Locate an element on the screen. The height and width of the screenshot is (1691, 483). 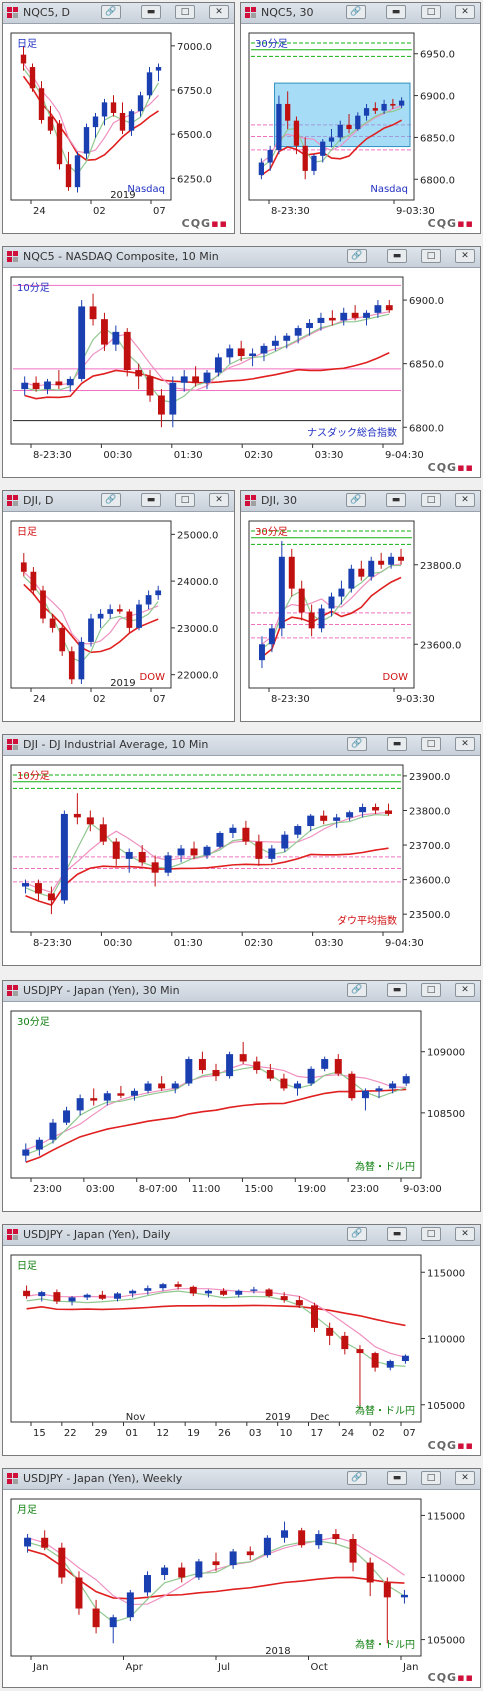
period-label: 10分足 is located at coordinates (33, 288).